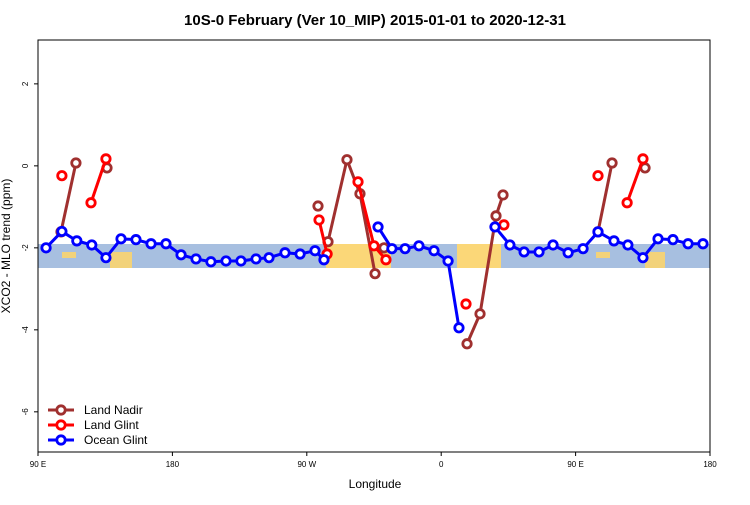 The height and width of the screenshot is (505, 750). Describe the element at coordinates (116, 440) in the screenshot. I see `legend-label: Ocean Glint` at that location.